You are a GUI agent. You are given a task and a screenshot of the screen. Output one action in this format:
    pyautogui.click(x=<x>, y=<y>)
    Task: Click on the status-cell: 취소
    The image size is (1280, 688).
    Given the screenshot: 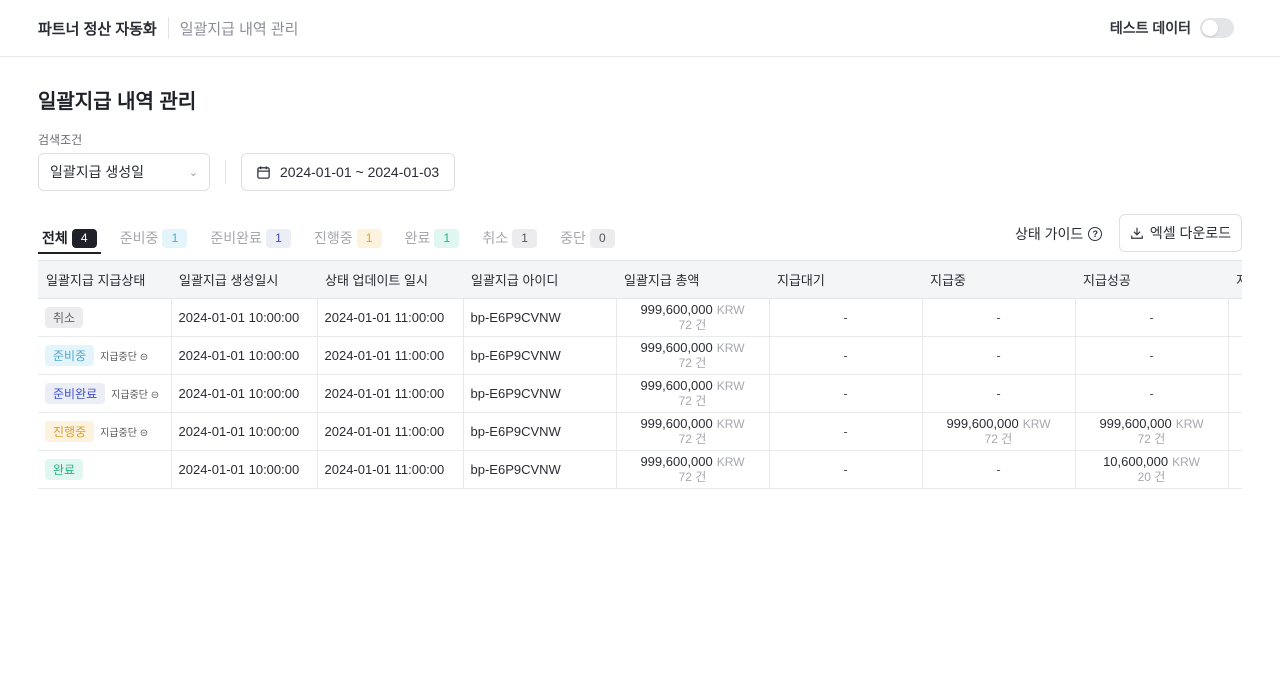 What is the action you would take?
    pyautogui.click(x=104, y=317)
    